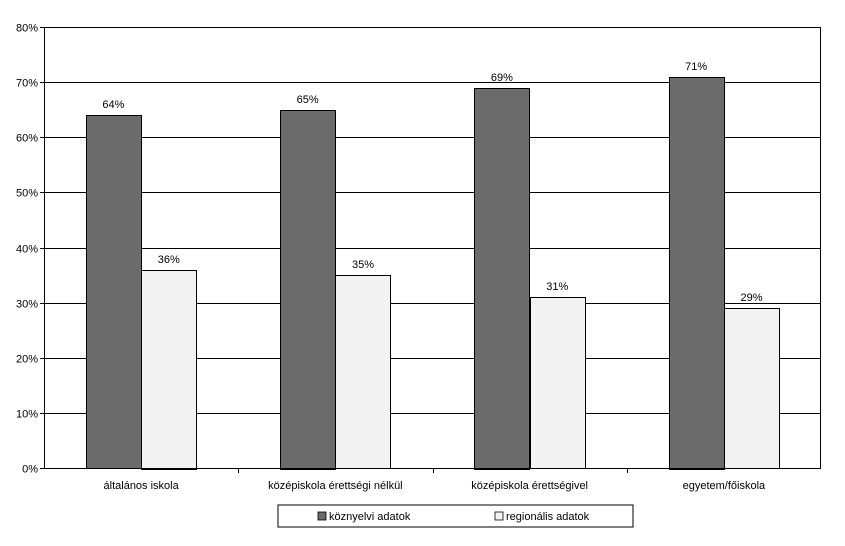 The height and width of the screenshot is (546, 845). I want to click on legend-box, so click(455, 516).